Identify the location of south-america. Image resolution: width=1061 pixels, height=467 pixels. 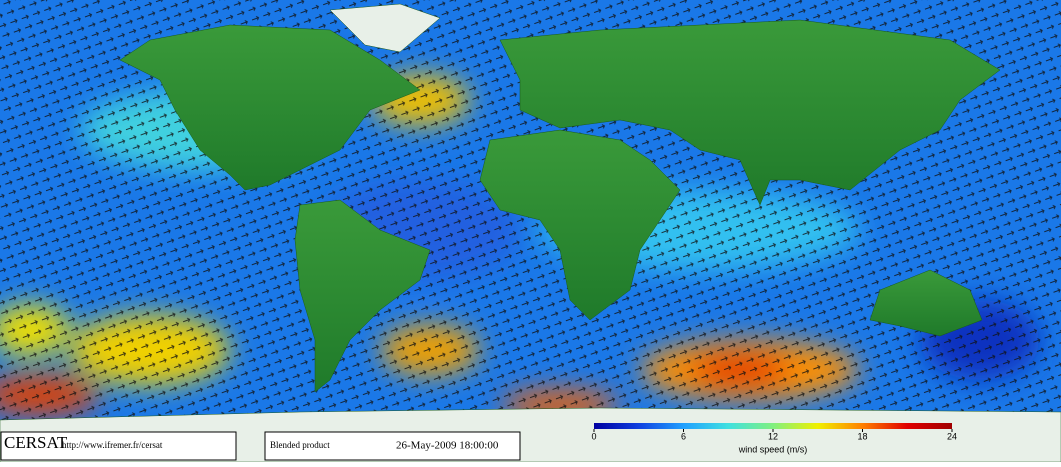
(362, 296).